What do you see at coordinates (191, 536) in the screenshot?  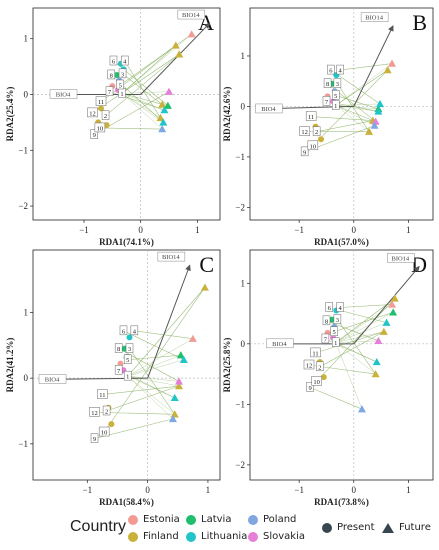 I see `lithuania-swatch` at bounding box center [191, 536].